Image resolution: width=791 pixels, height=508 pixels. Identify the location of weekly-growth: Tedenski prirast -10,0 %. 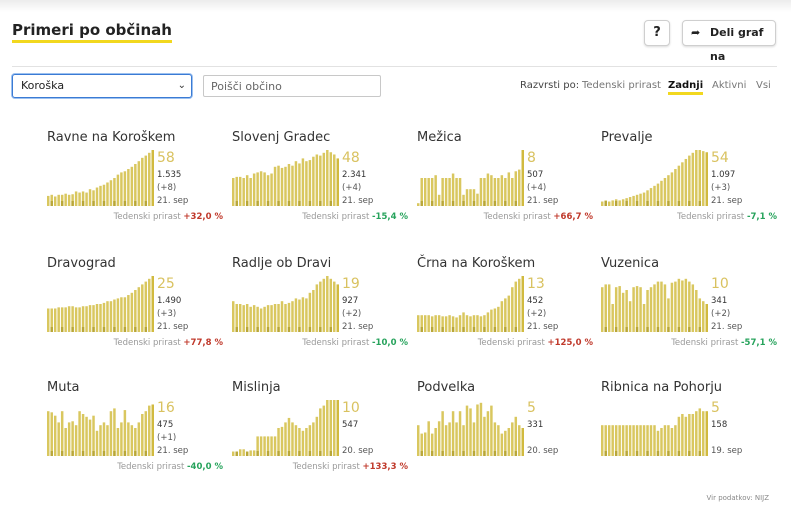
(338, 343).